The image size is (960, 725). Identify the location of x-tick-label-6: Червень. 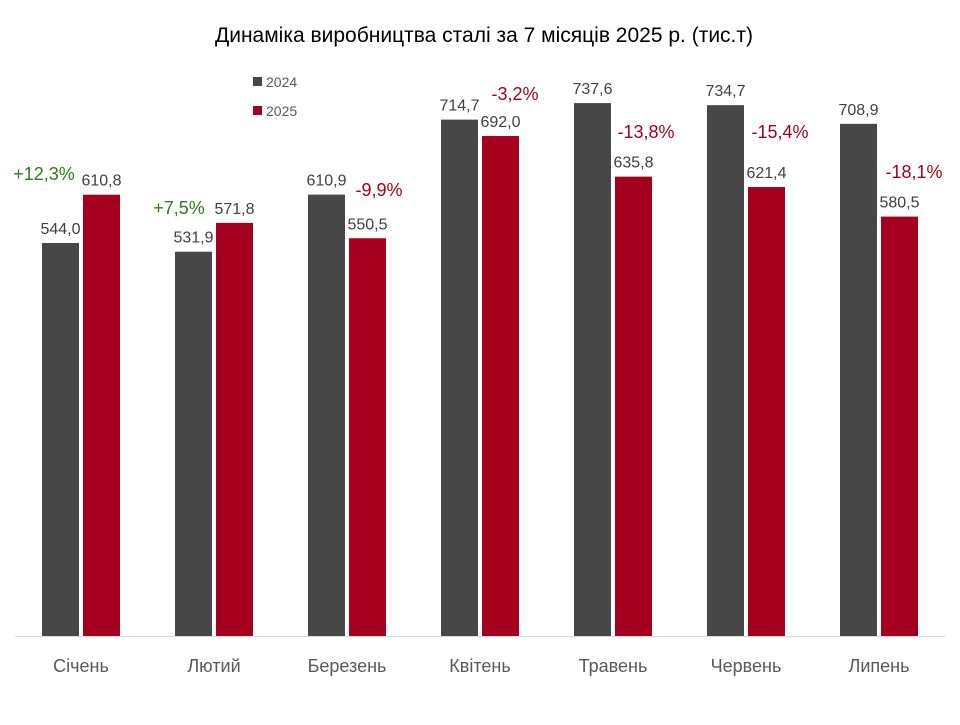
(746, 666).